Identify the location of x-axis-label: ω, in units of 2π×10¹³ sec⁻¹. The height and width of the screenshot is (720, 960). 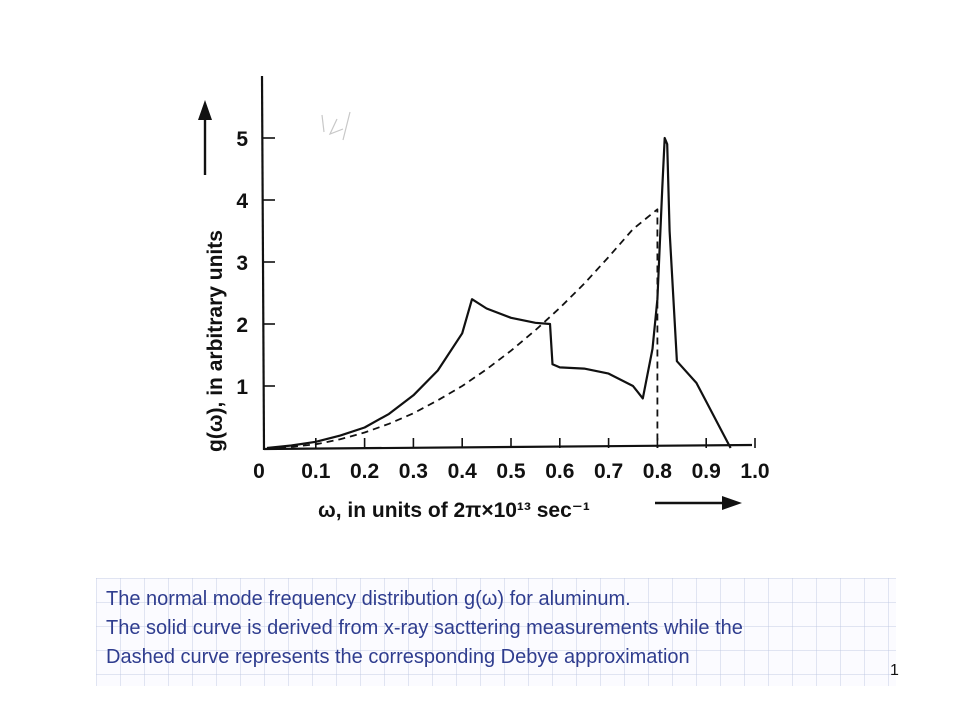
(454, 510).